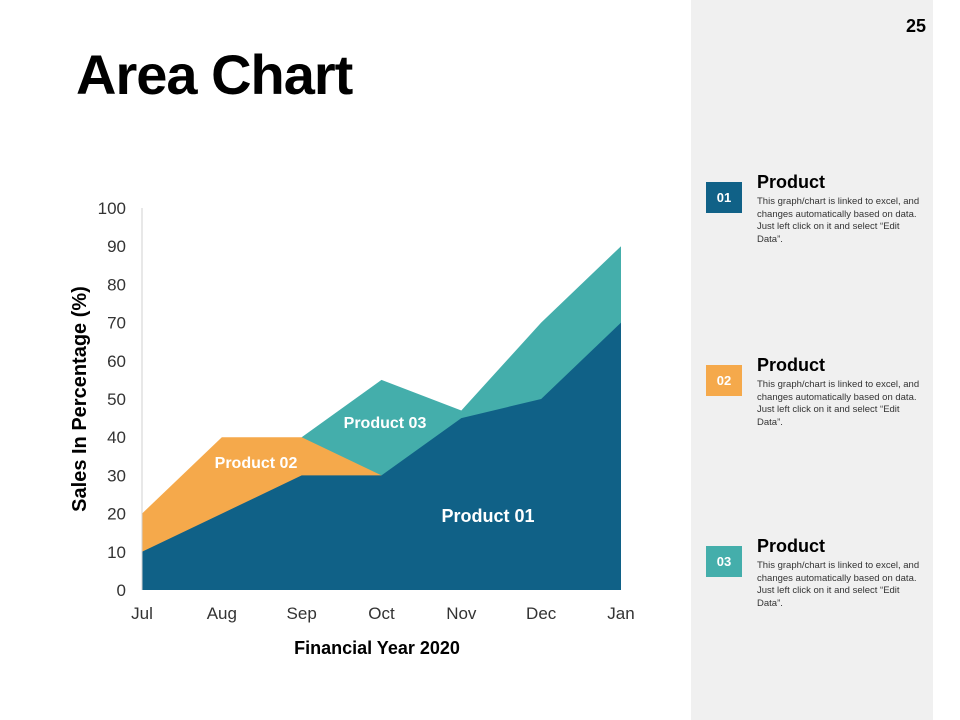 The height and width of the screenshot is (720, 960). I want to click on y-tick-label: 80, so click(116, 284).